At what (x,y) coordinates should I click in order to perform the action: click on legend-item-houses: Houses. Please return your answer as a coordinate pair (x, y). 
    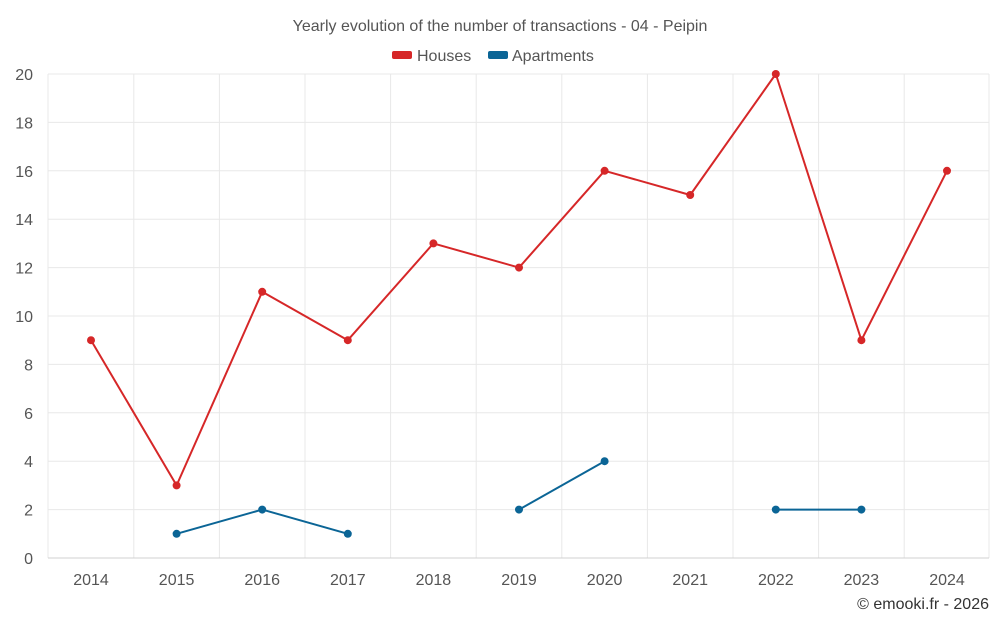
    Looking at the image, I should click on (431, 56).